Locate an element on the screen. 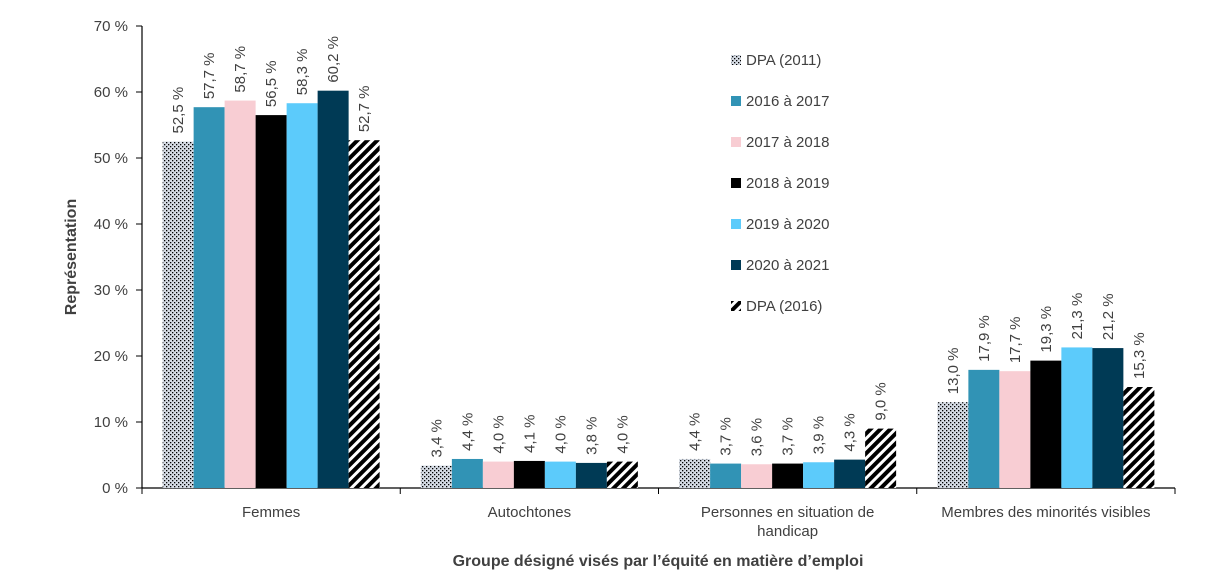 The image size is (1212, 574). category-label: Personnes en situation de handicap is located at coordinates (787, 522).